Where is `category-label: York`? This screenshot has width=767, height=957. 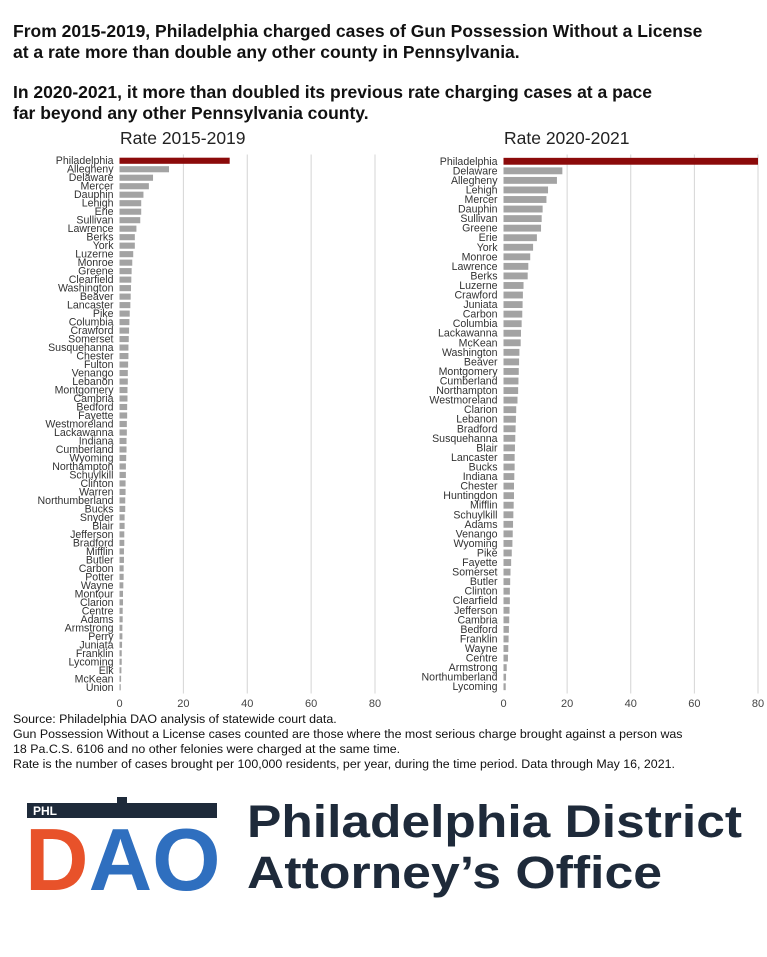
category-label: York is located at coordinates (104, 246).